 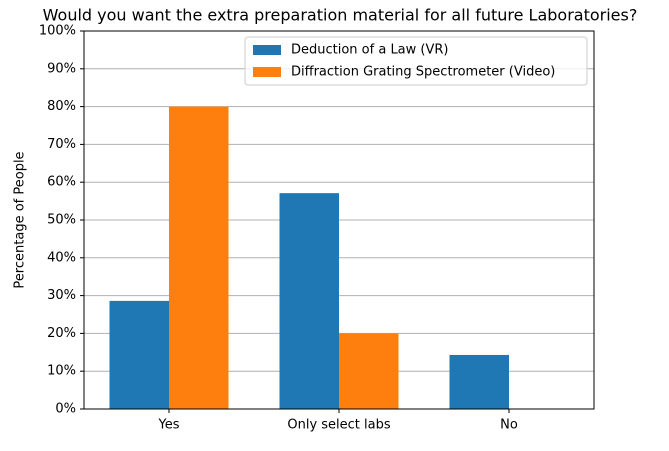 I want to click on x-tick-label: No, so click(x=509, y=425).